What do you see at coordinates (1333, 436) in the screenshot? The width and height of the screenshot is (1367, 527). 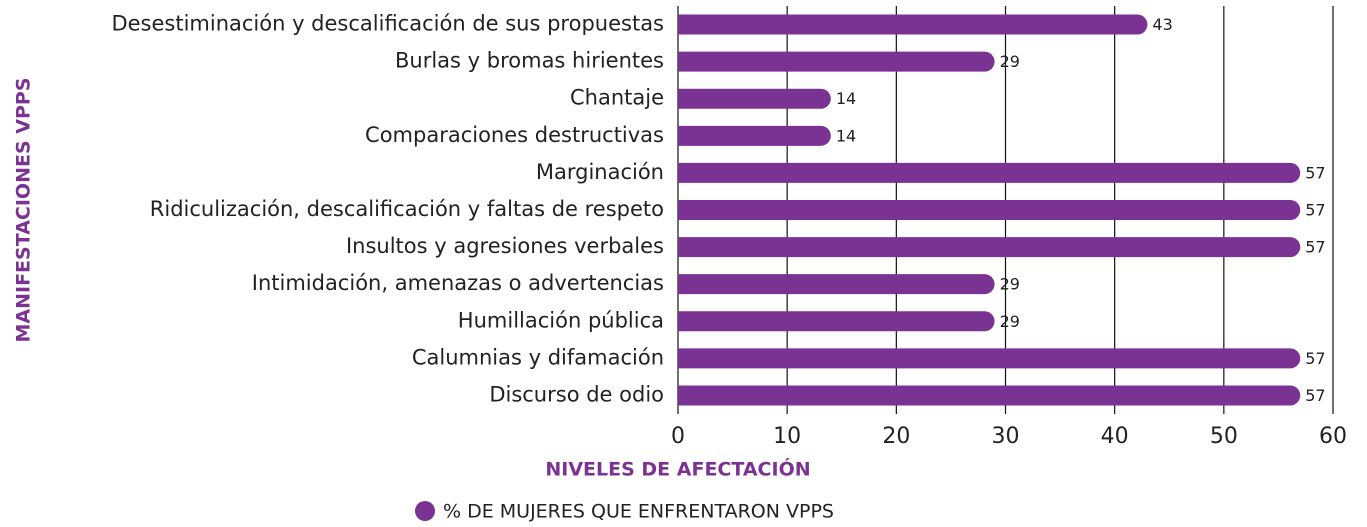 I see `x-tick-label: 60` at bounding box center [1333, 436].